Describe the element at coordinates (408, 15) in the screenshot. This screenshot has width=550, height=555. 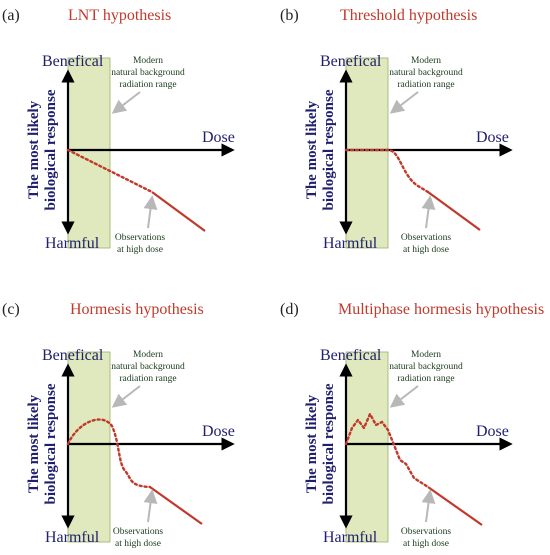
I see `panel-title: Threshold hypothesis` at that location.